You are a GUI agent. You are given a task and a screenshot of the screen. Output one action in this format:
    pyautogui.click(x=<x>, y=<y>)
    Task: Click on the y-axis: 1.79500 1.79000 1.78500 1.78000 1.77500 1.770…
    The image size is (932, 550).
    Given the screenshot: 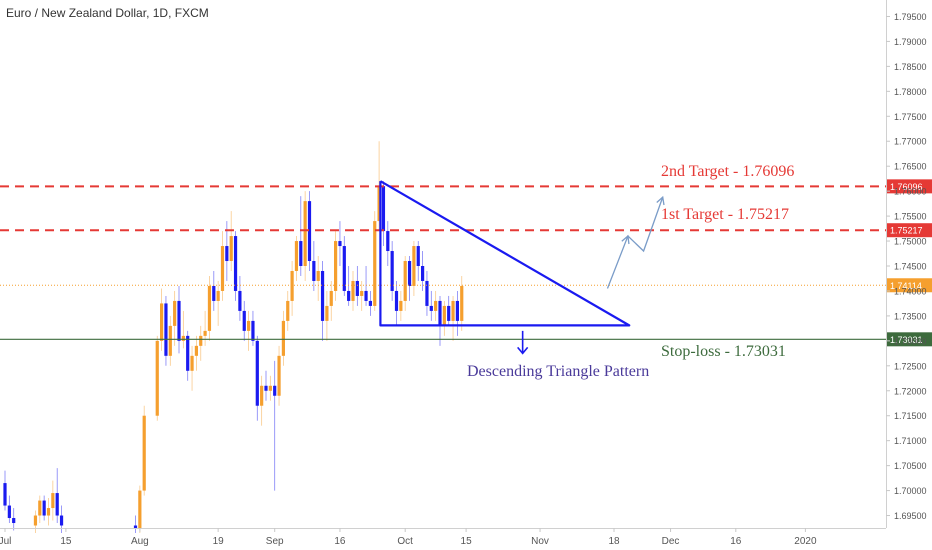 What is the action you would take?
    pyautogui.click(x=906, y=266)
    